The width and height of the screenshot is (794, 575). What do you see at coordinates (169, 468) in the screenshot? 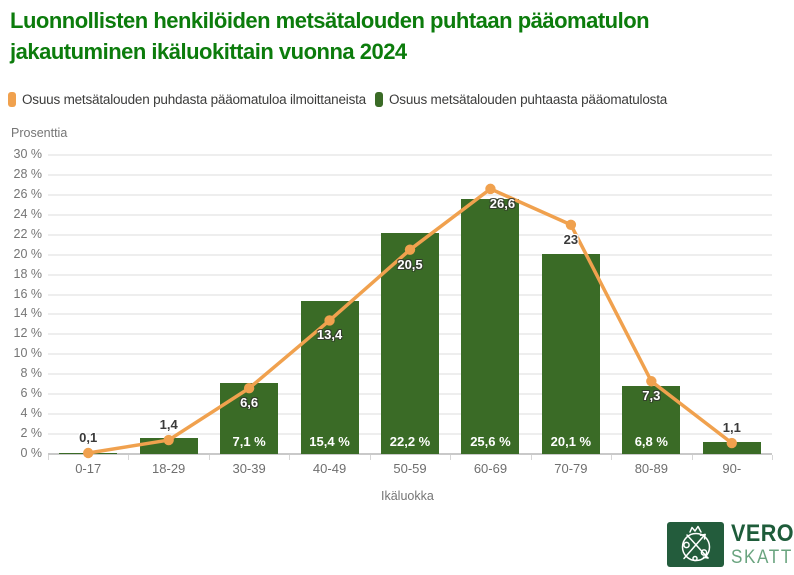
I see `x-axis-label: 18-29` at bounding box center [169, 468].